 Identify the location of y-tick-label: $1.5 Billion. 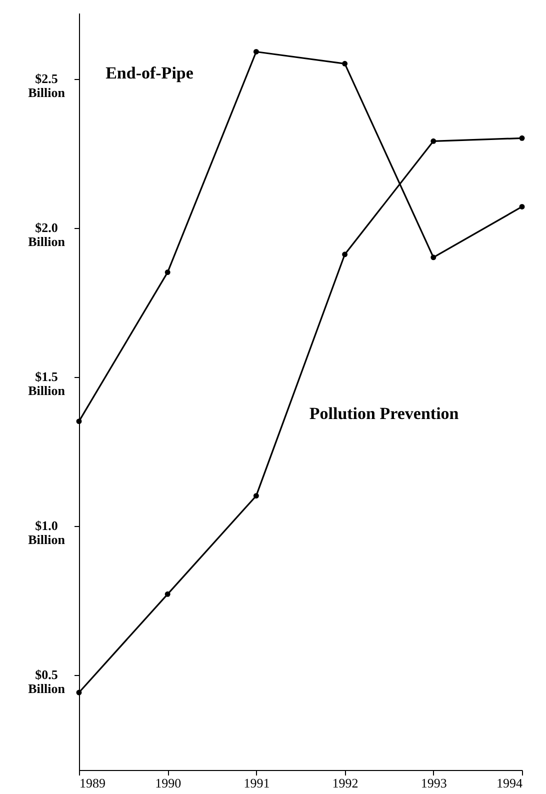
(47, 383).